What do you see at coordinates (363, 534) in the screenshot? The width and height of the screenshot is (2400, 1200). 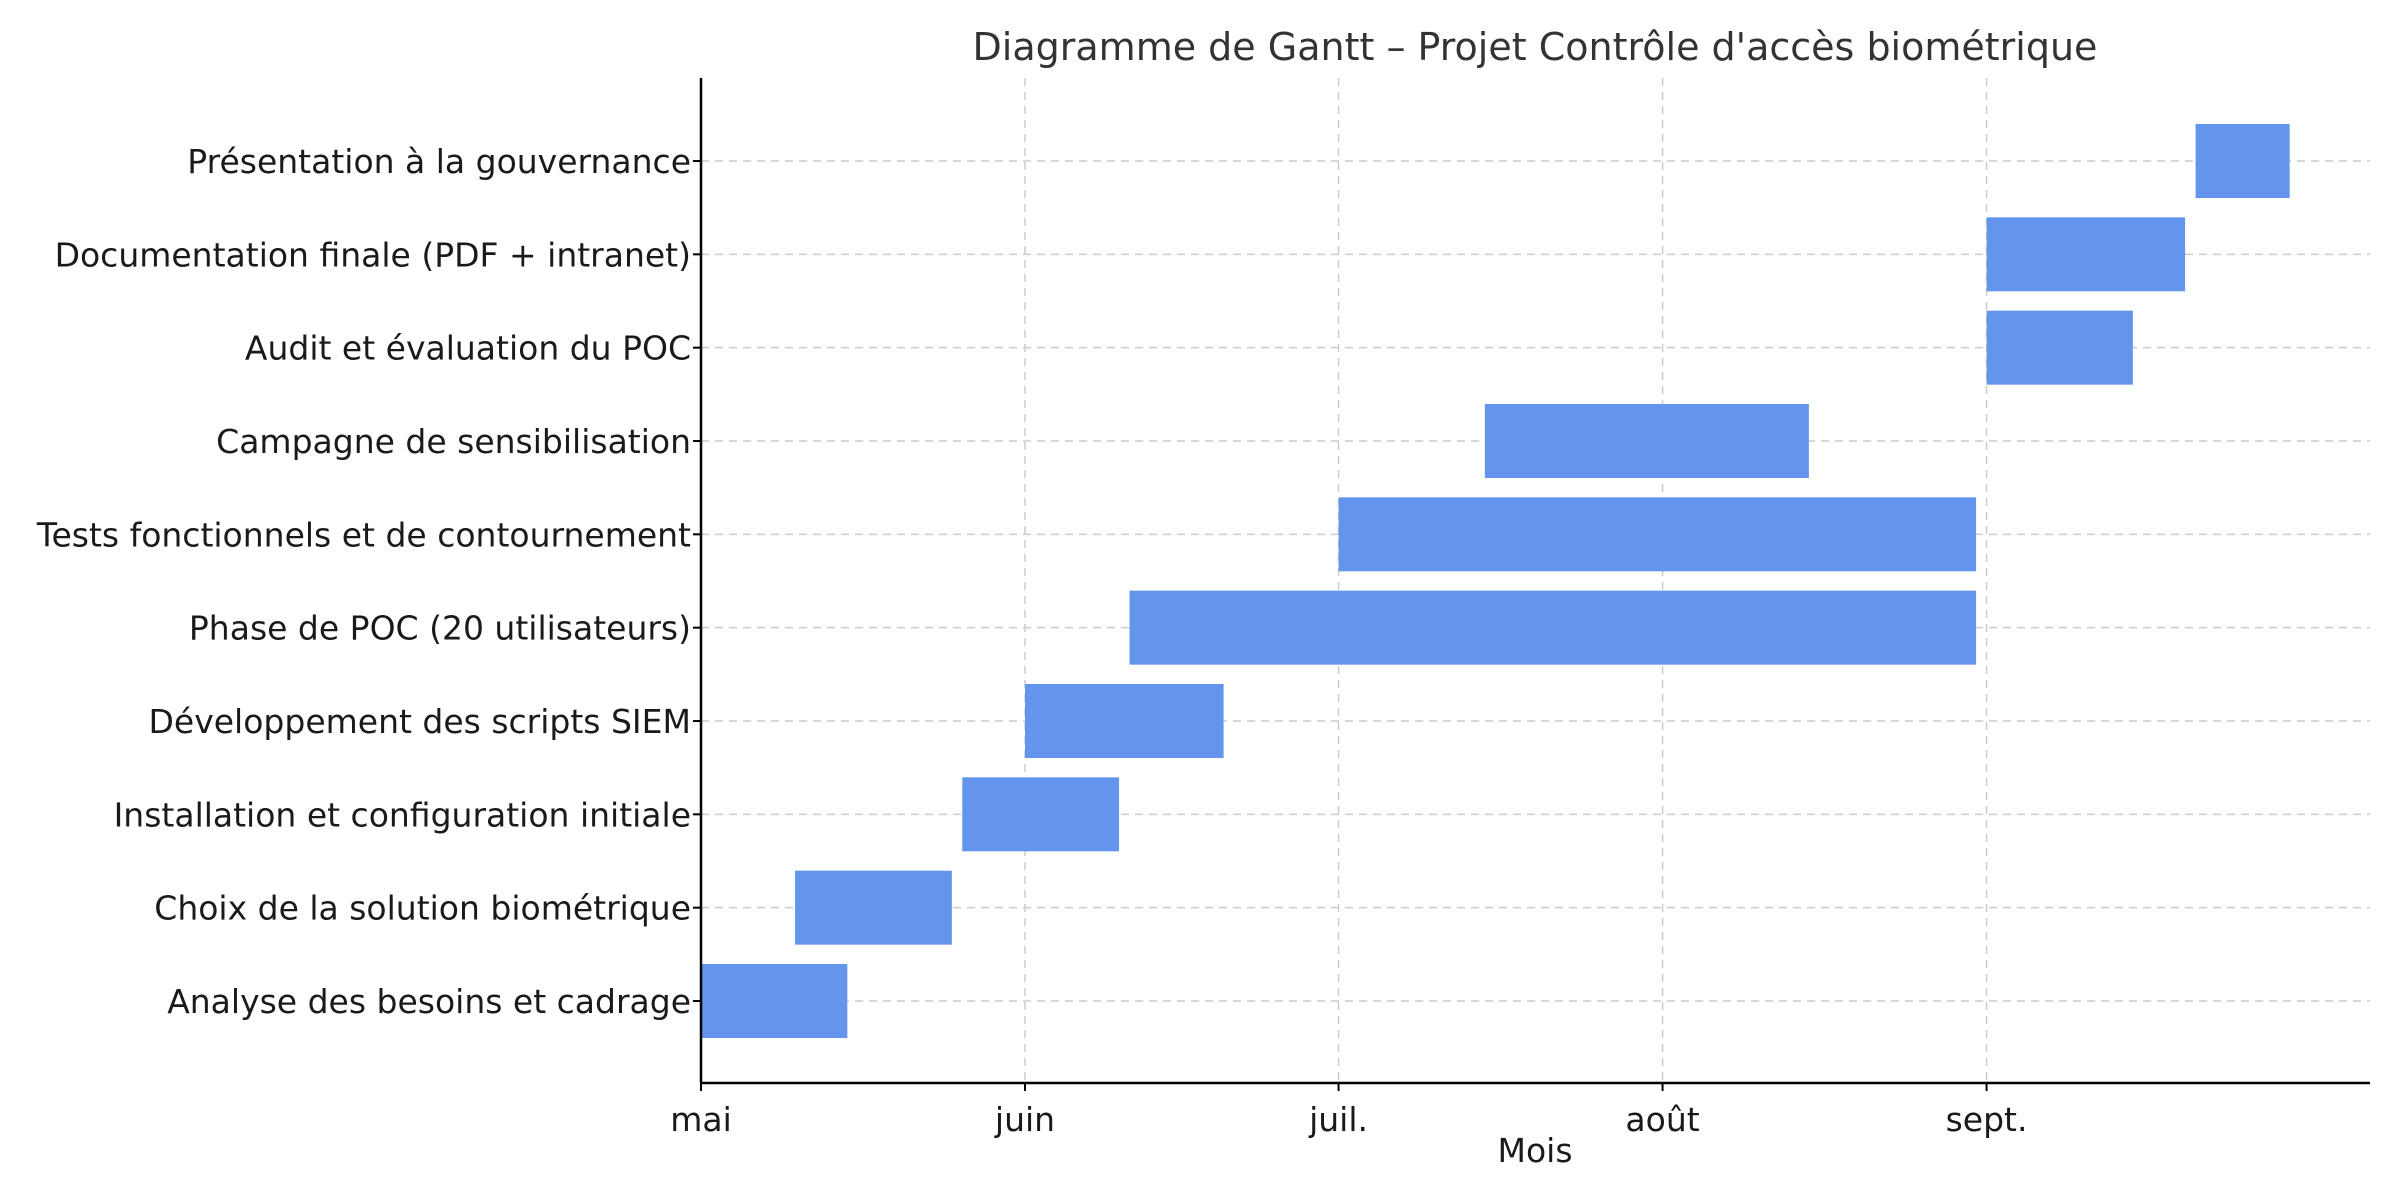 I see `task-label: Tests fonctionnels et de contournement` at bounding box center [363, 534].